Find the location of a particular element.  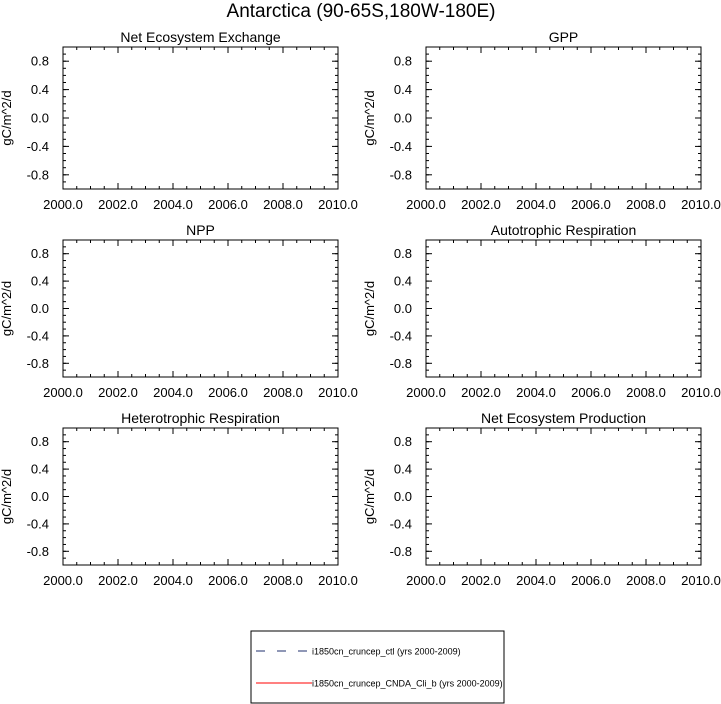

panel-title: Net Ecosystem Exchange is located at coordinates (200, 37).